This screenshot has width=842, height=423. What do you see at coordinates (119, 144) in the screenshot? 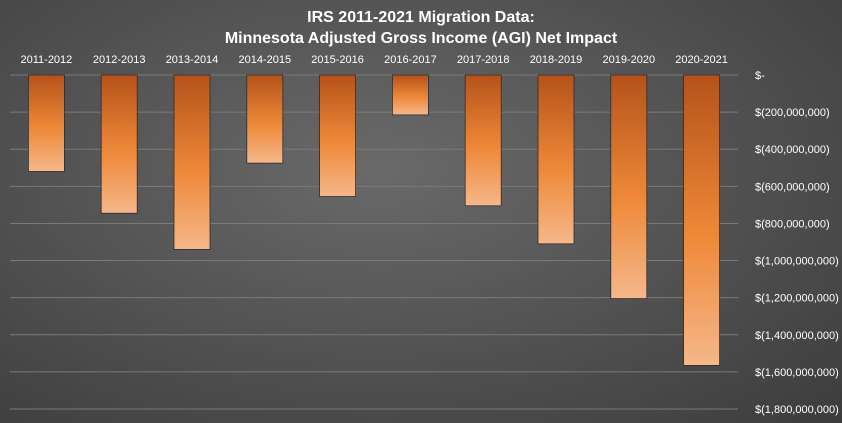
I see `bar-2012-2013` at bounding box center [119, 144].